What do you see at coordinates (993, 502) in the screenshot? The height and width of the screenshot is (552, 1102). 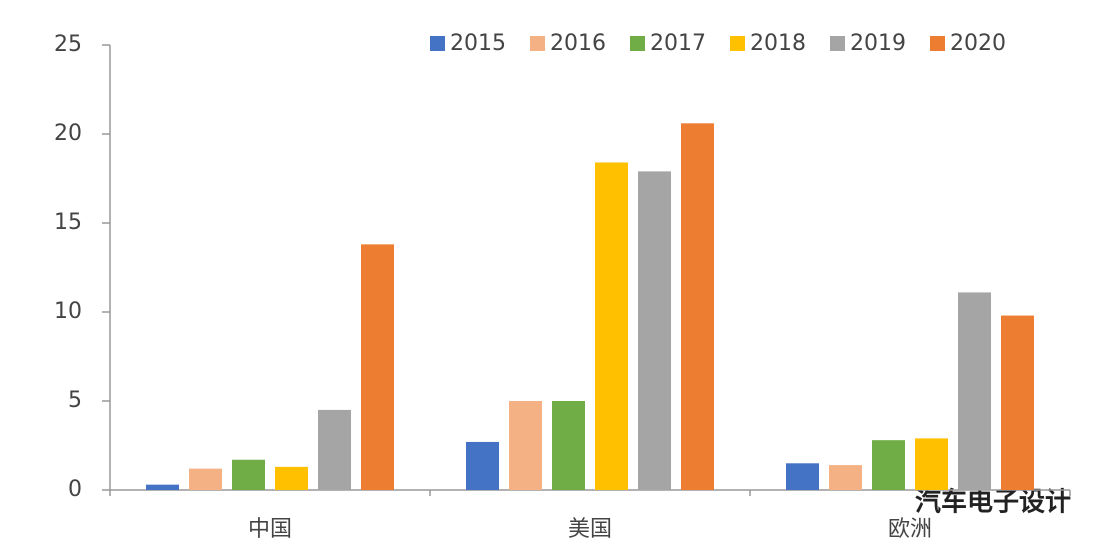 I see `watermark: 汽车电子设计` at bounding box center [993, 502].